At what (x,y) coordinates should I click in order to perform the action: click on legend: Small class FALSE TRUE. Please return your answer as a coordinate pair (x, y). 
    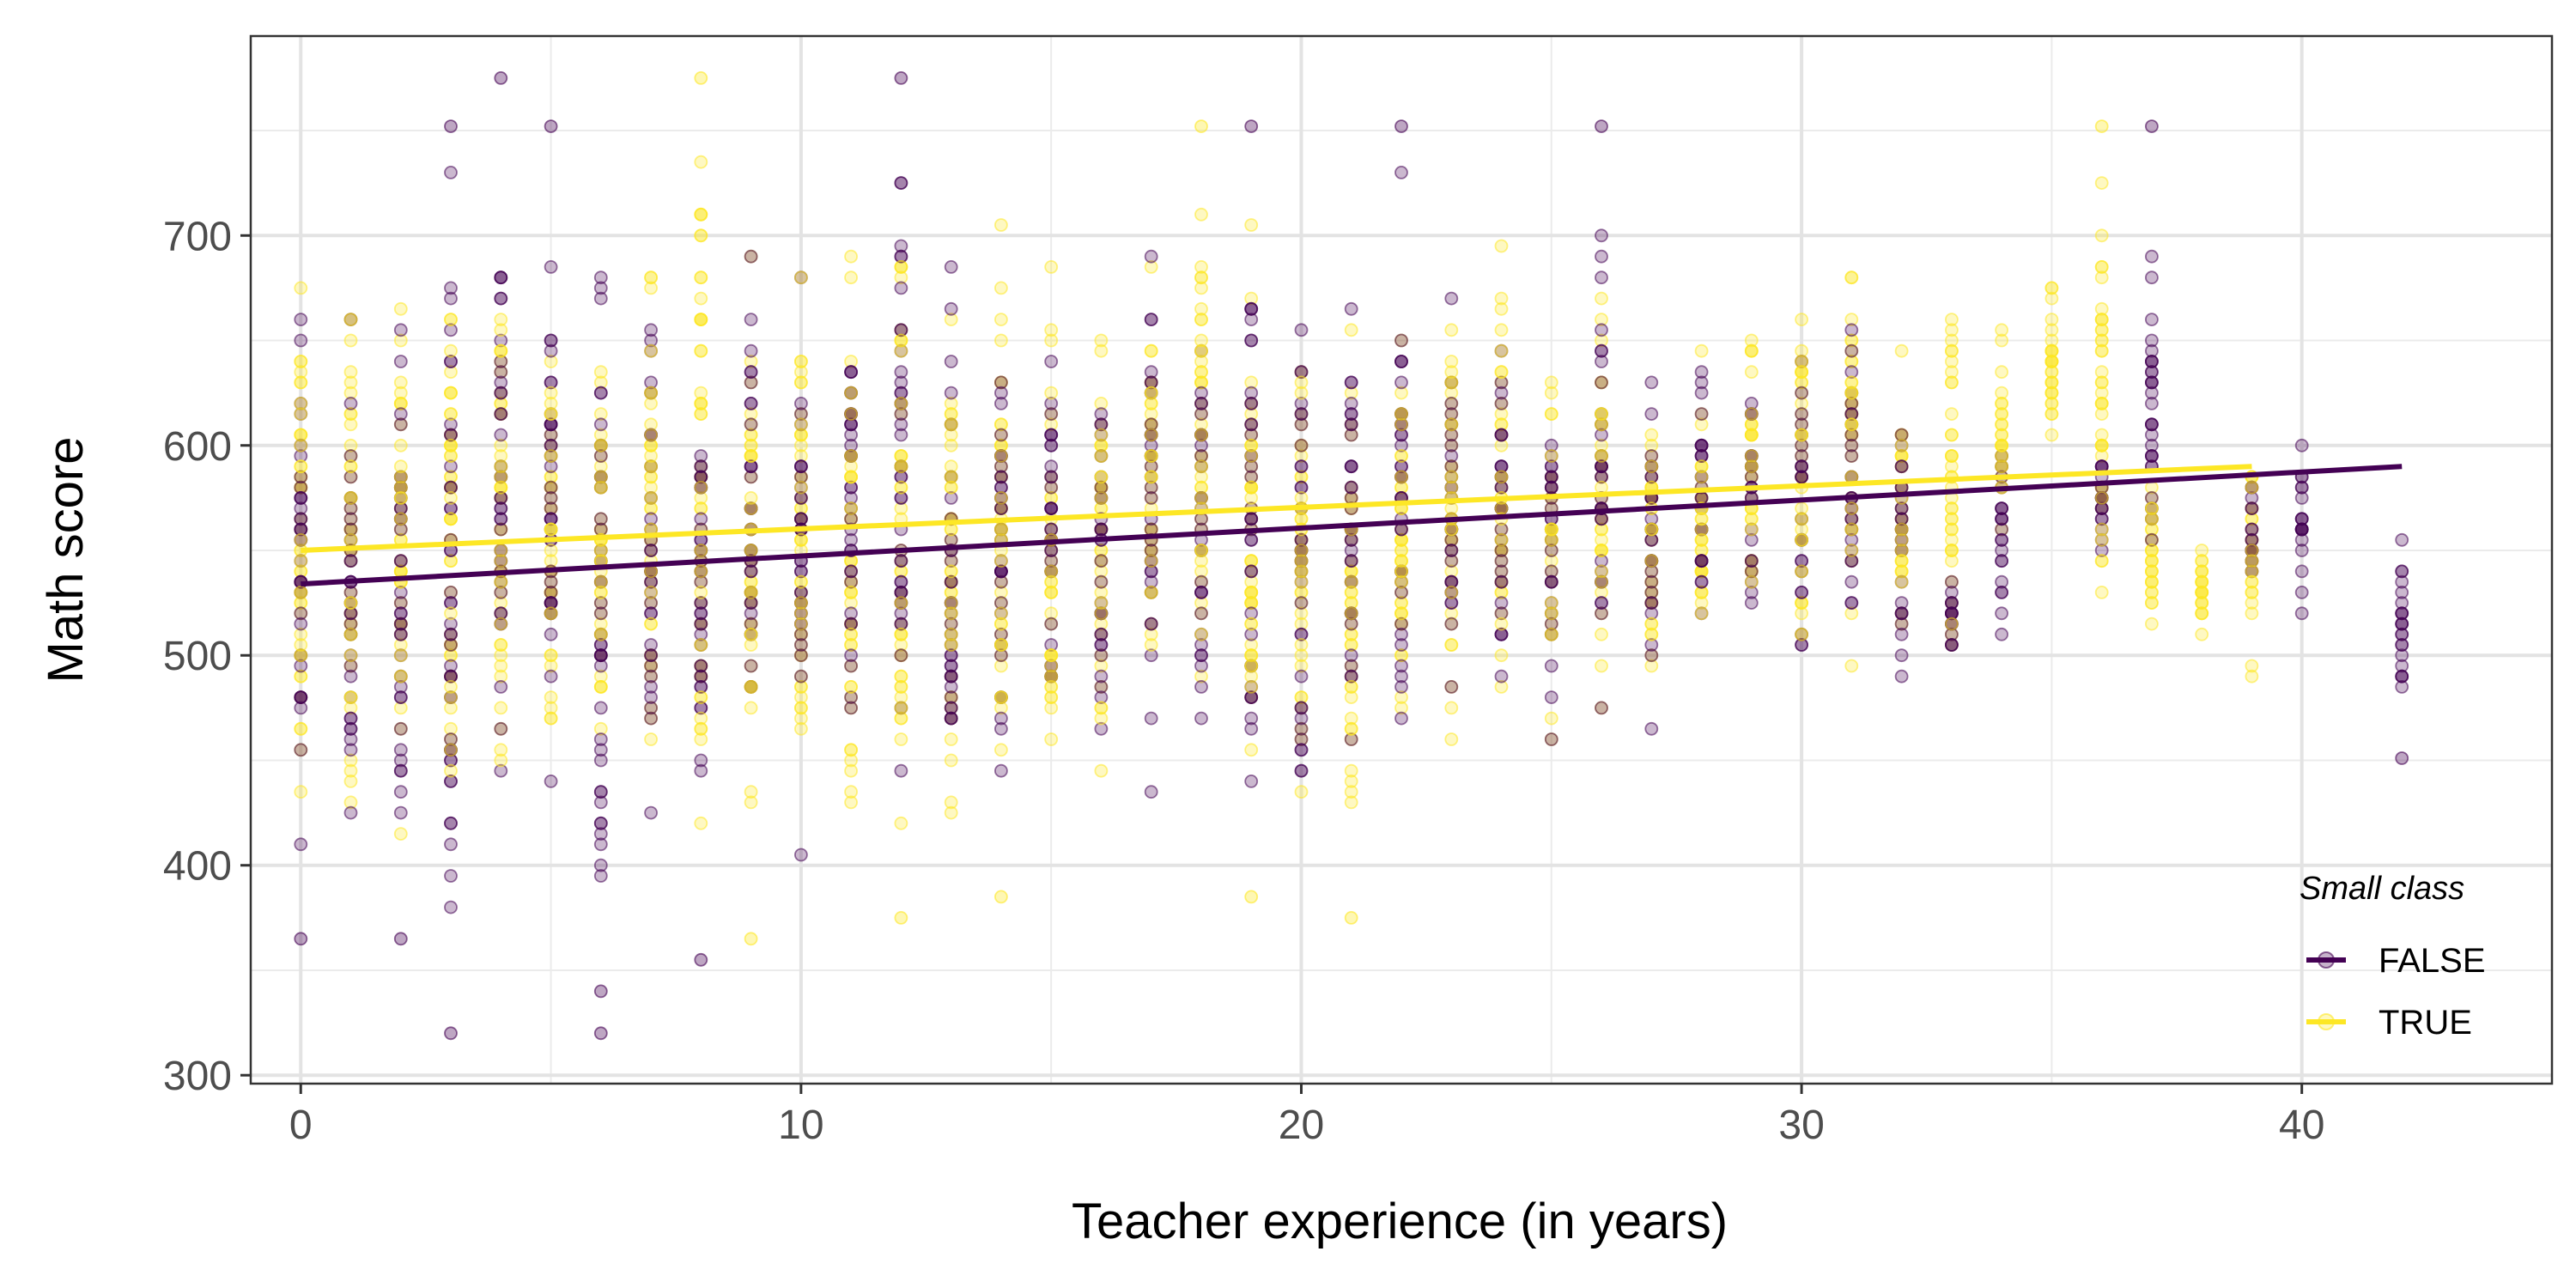
    Looking at the image, I should click on (2393, 957).